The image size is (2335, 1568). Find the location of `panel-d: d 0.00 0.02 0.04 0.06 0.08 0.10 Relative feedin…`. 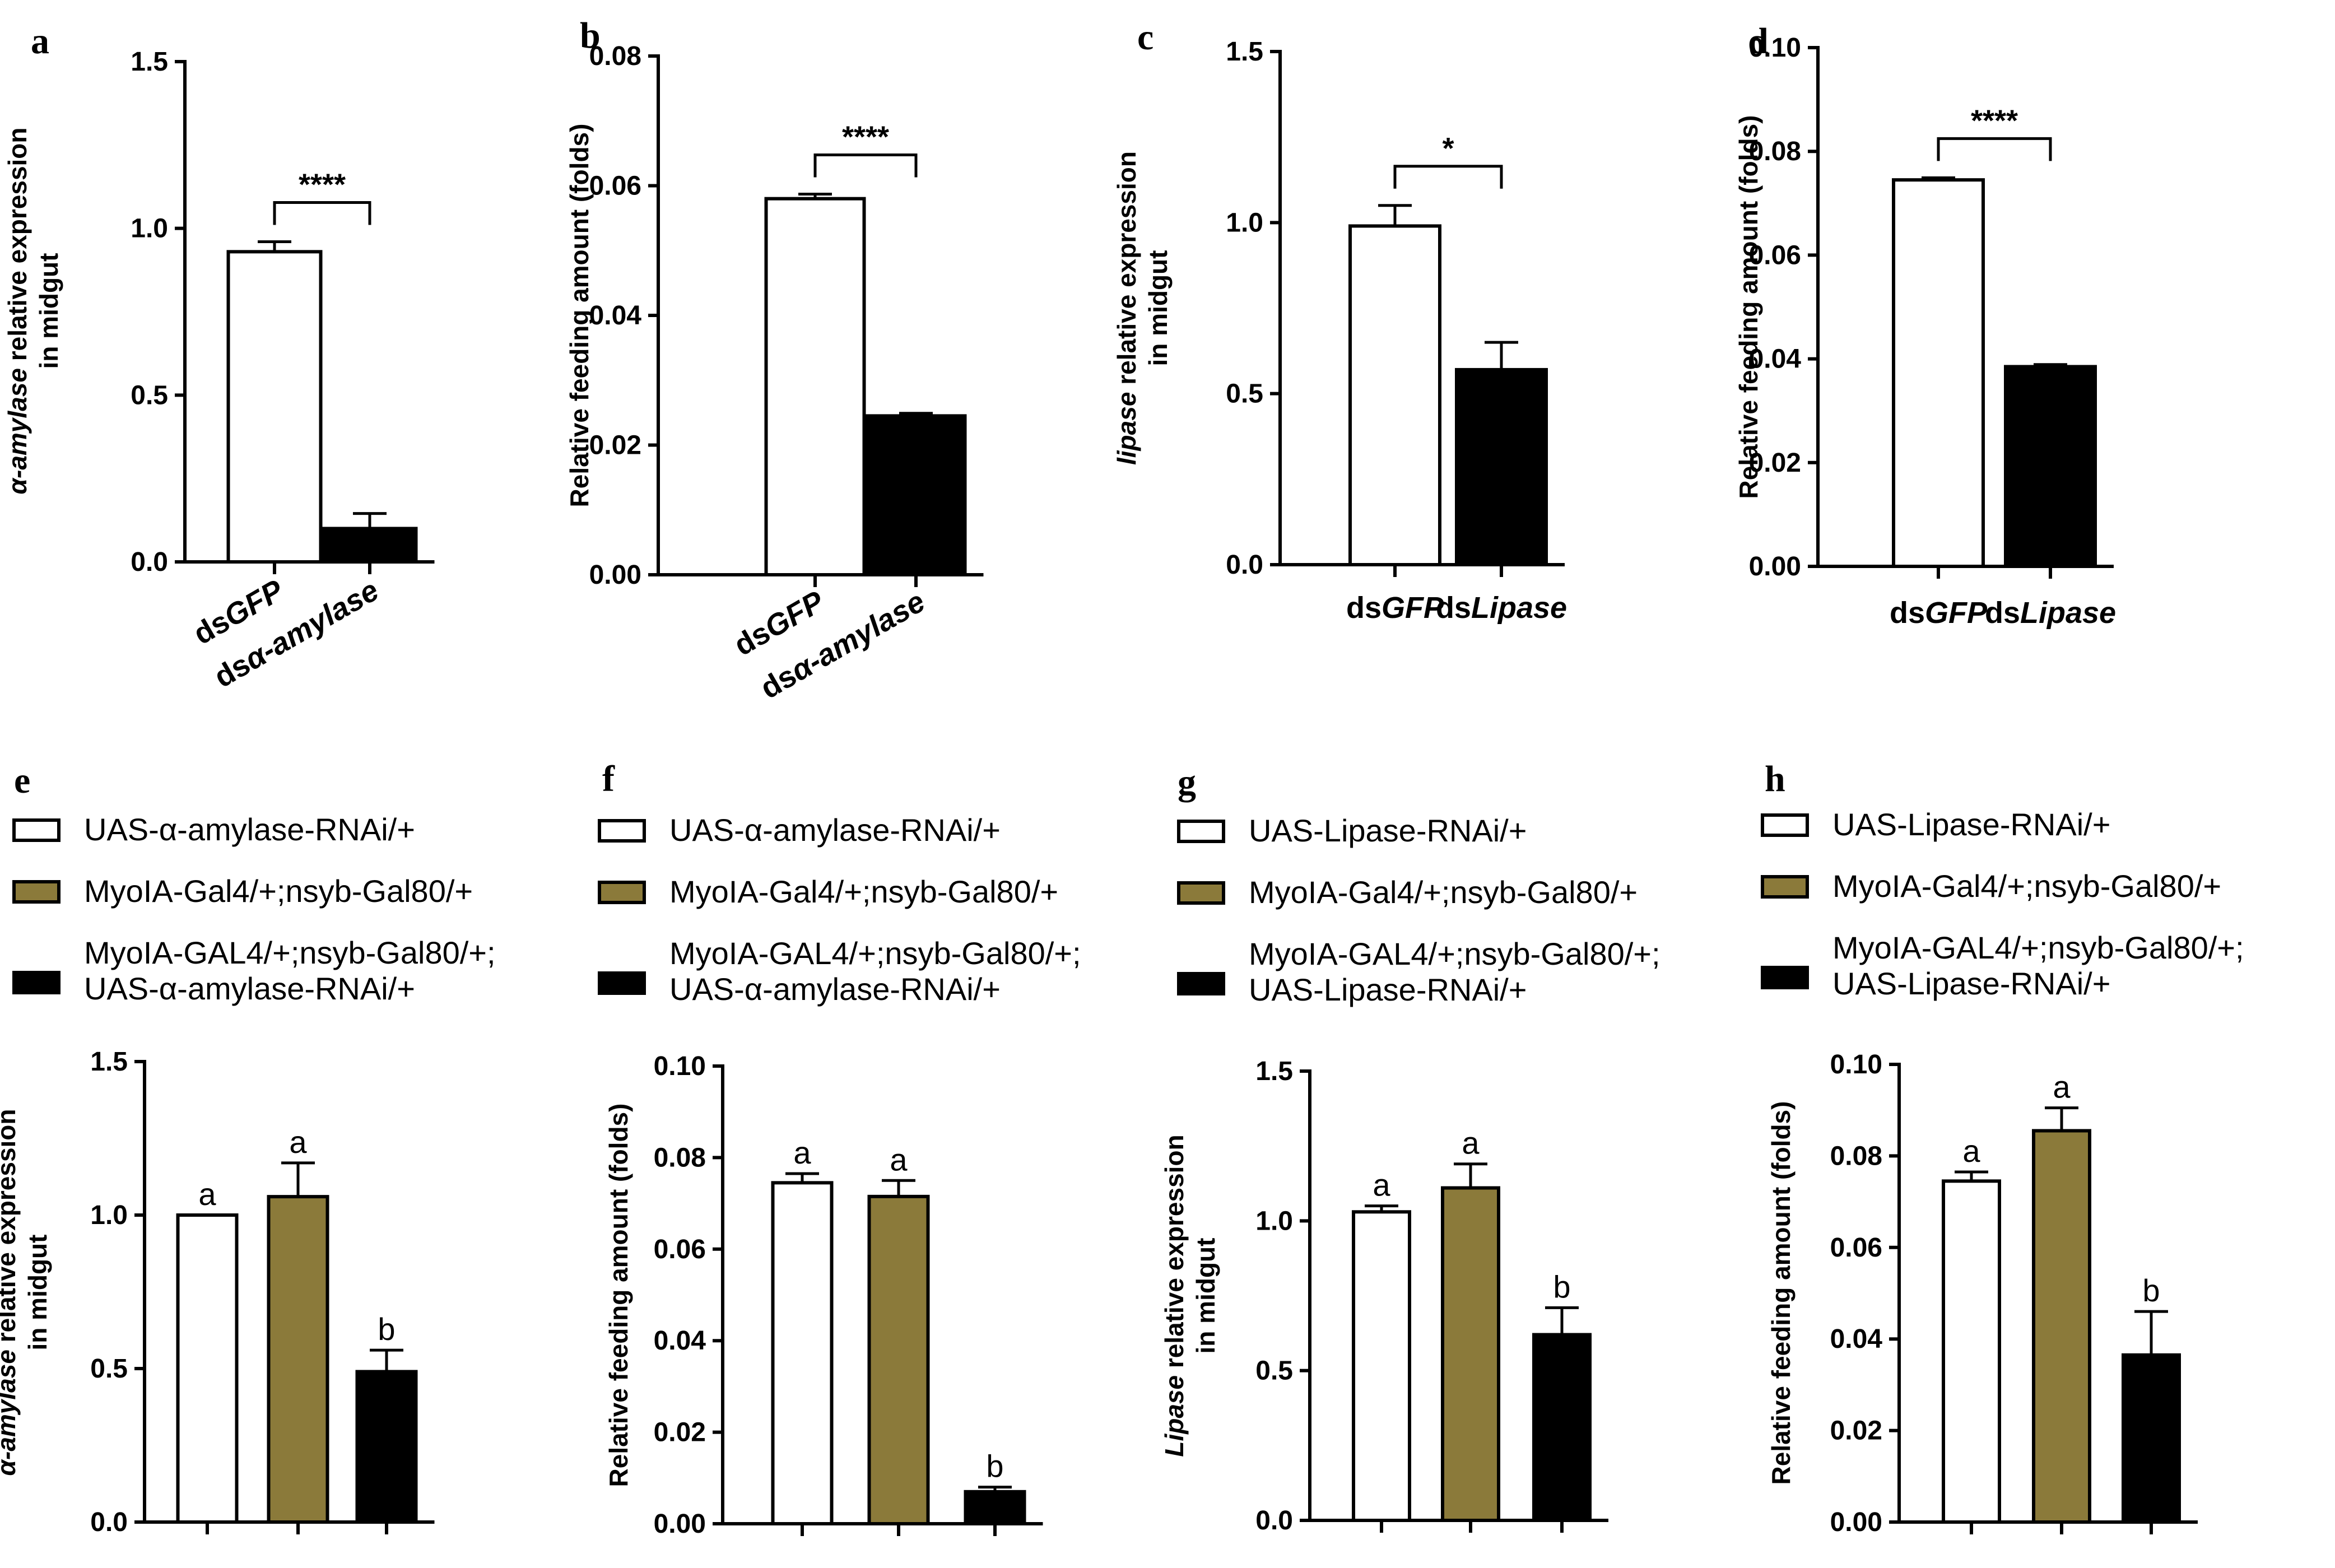

panel-d: d 0.00 0.02 0.04 0.06 0.08 0.10 Relative feedin… is located at coordinates (1925, 325).